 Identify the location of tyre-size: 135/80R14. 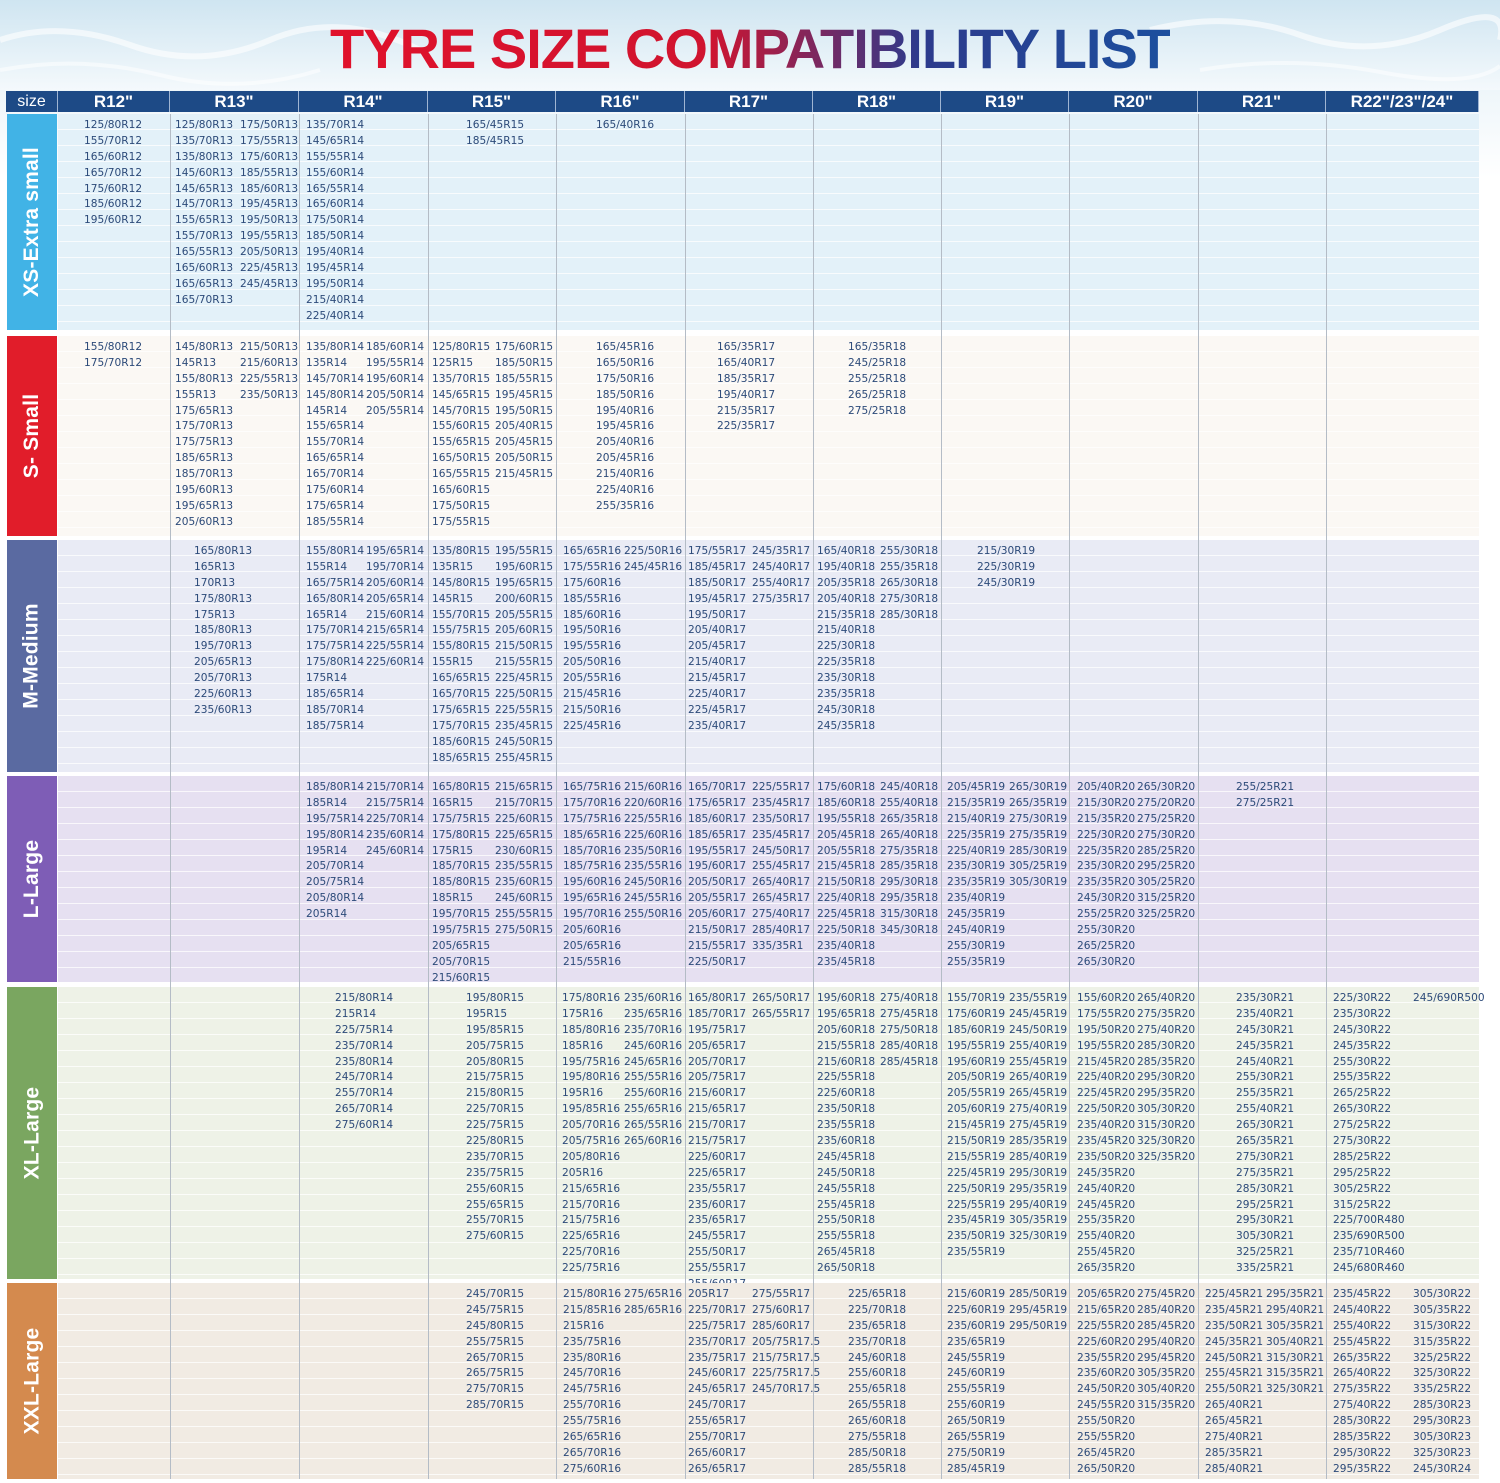
(335, 347).